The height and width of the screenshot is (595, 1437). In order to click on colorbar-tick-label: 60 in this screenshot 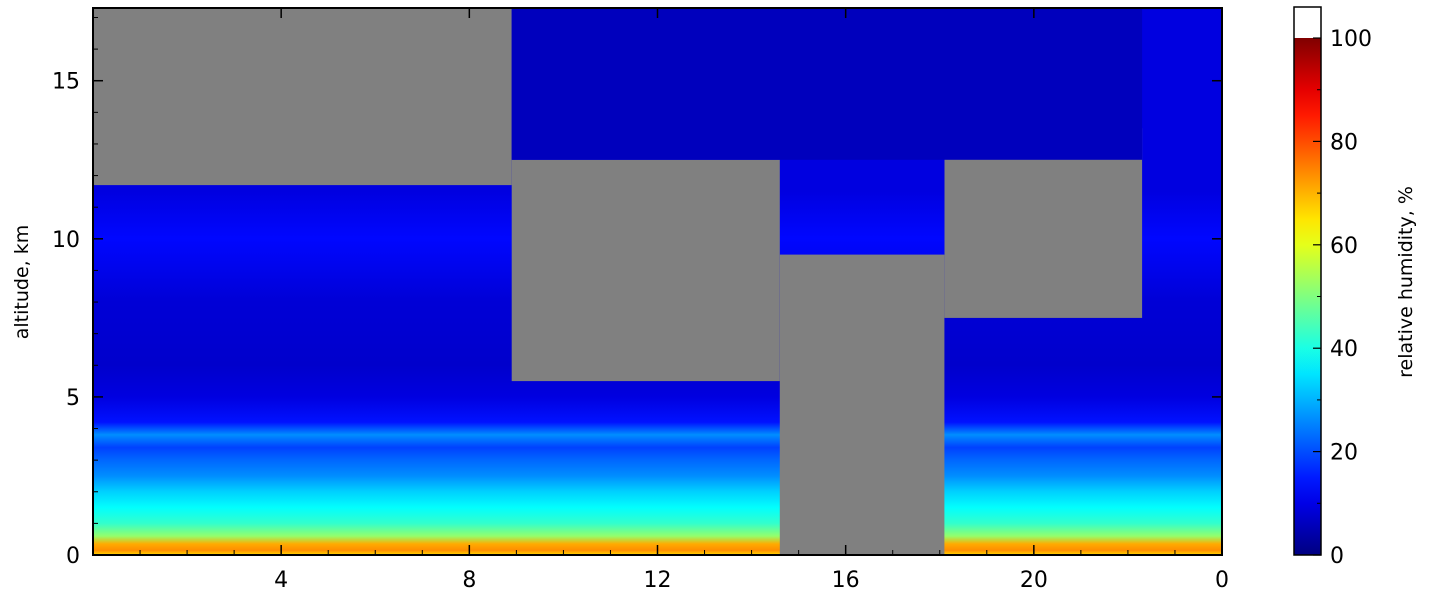, I will do `click(1344, 246)`.